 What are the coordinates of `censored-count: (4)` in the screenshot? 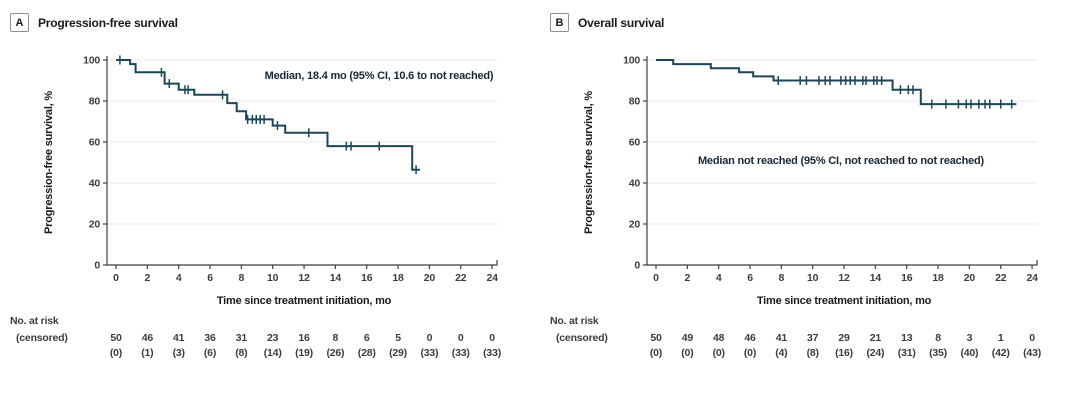 It's located at (781, 353).